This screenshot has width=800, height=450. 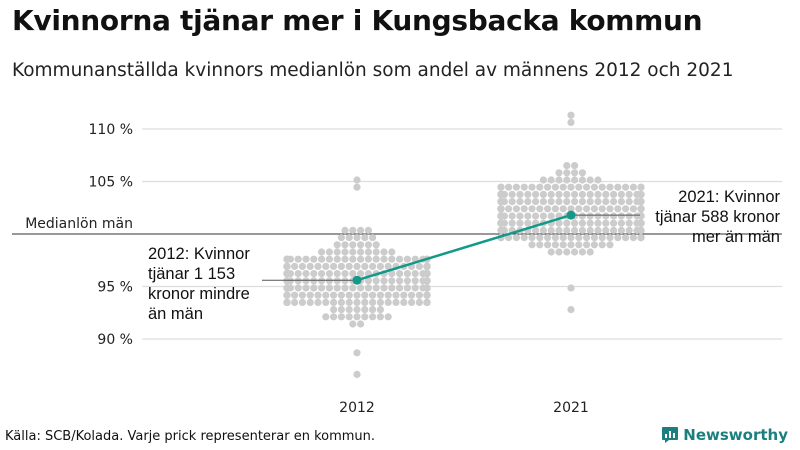 What do you see at coordinates (357, 408) in the screenshot?
I see `x-tick-label: 2012` at bounding box center [357, 408].